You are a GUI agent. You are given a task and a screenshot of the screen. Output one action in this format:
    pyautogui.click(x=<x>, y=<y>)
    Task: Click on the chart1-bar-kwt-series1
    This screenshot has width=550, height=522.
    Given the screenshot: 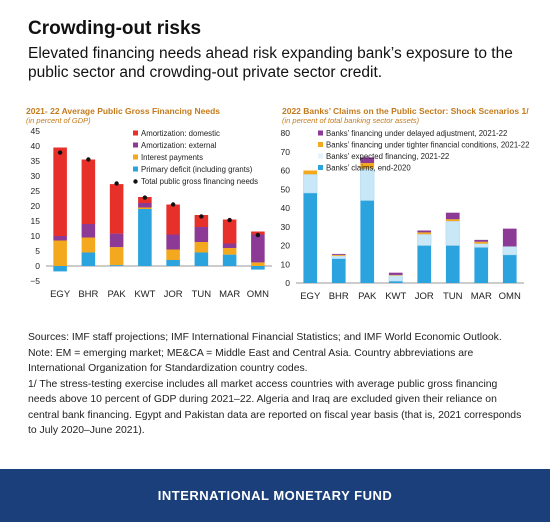 What is the action you would take?
    pyautogui.click(x=145, y=208)
    